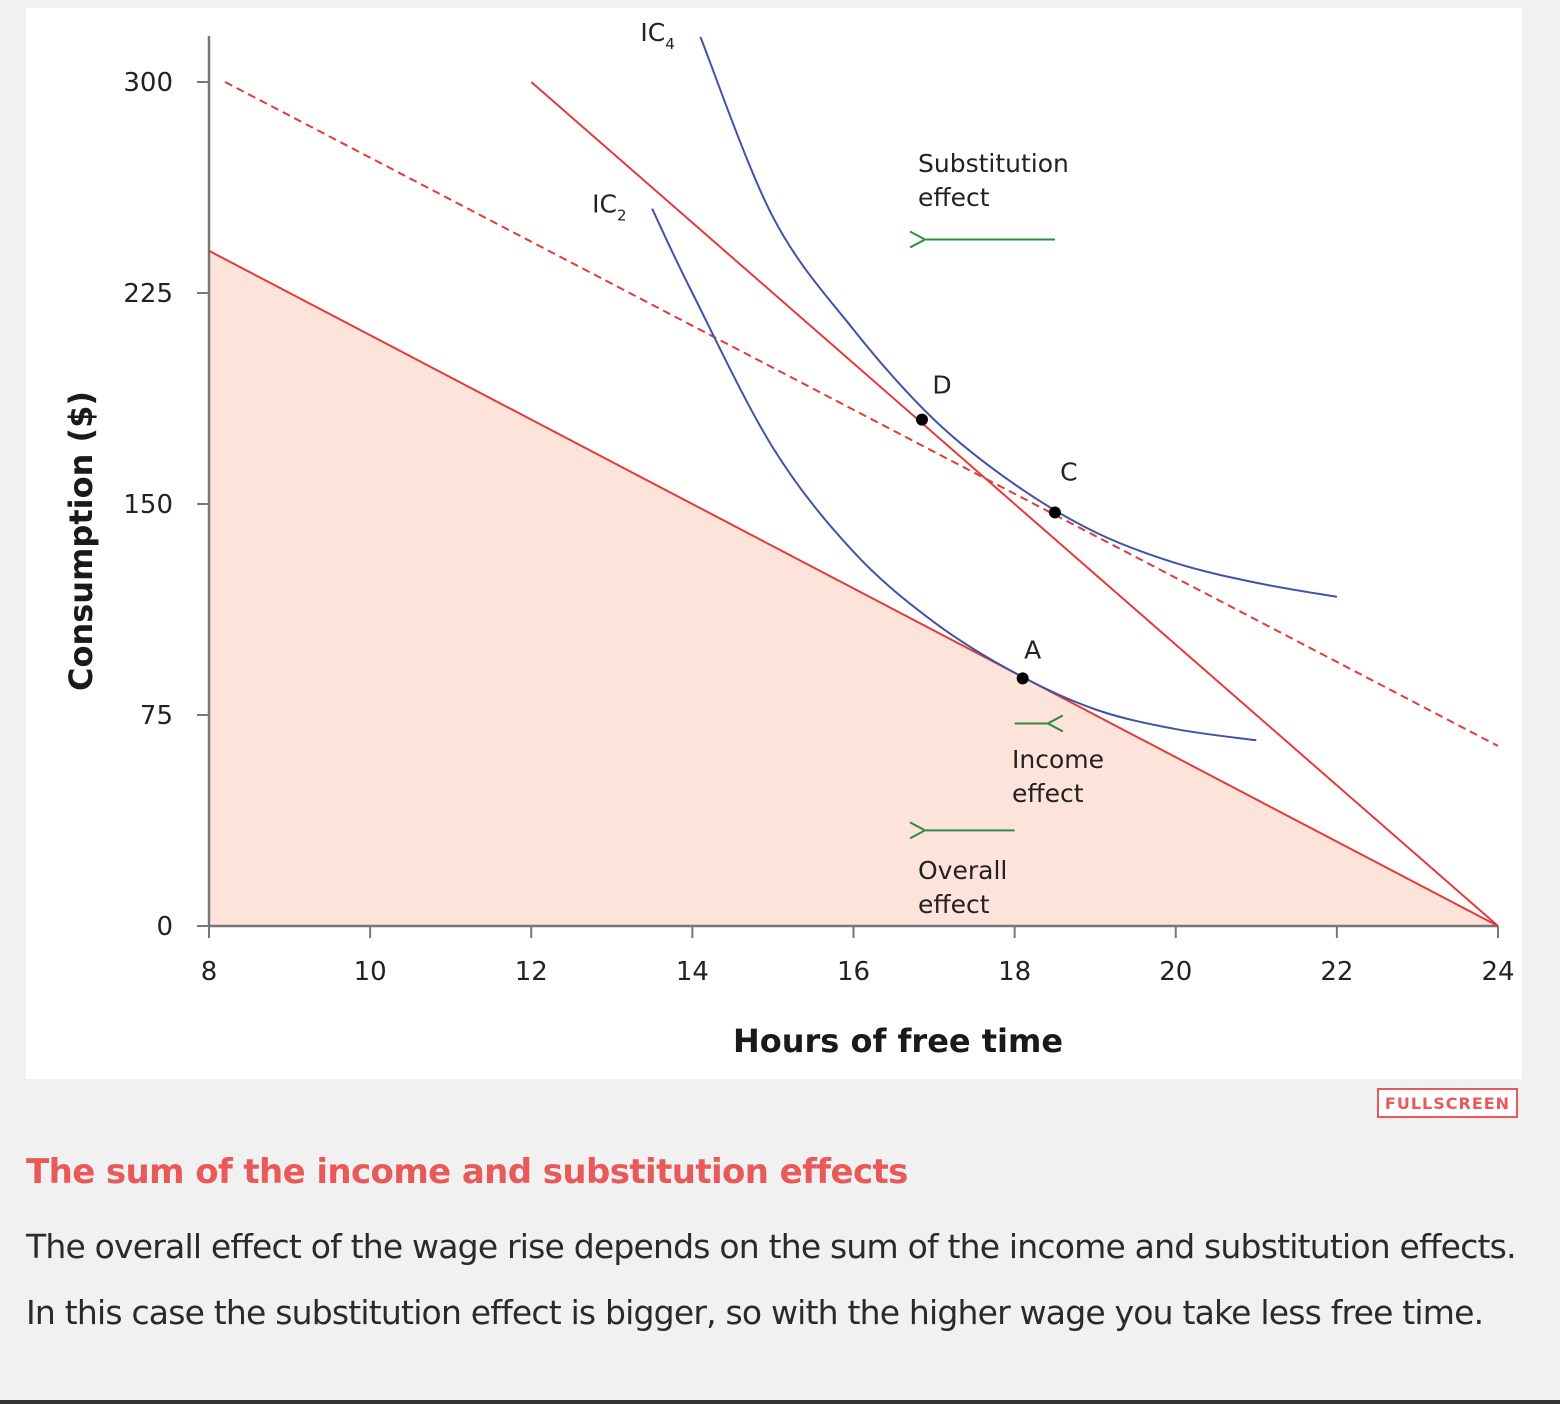 The width and height of the screenshot is (1560, 1404). What do you see at coordinates (156, 716) in the screenshot?
I see `y-tick-label: 75` at bounding box center [156, 716].